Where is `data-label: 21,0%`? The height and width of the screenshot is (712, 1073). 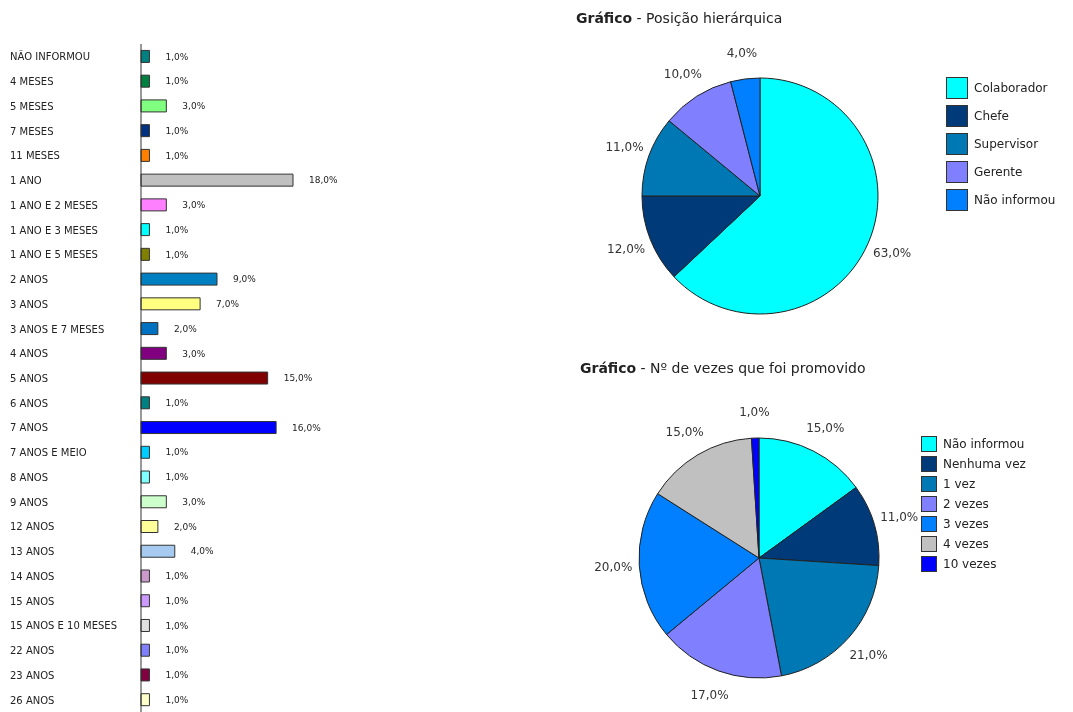
data-label: 21,0% is located at coordinates (868, 654).